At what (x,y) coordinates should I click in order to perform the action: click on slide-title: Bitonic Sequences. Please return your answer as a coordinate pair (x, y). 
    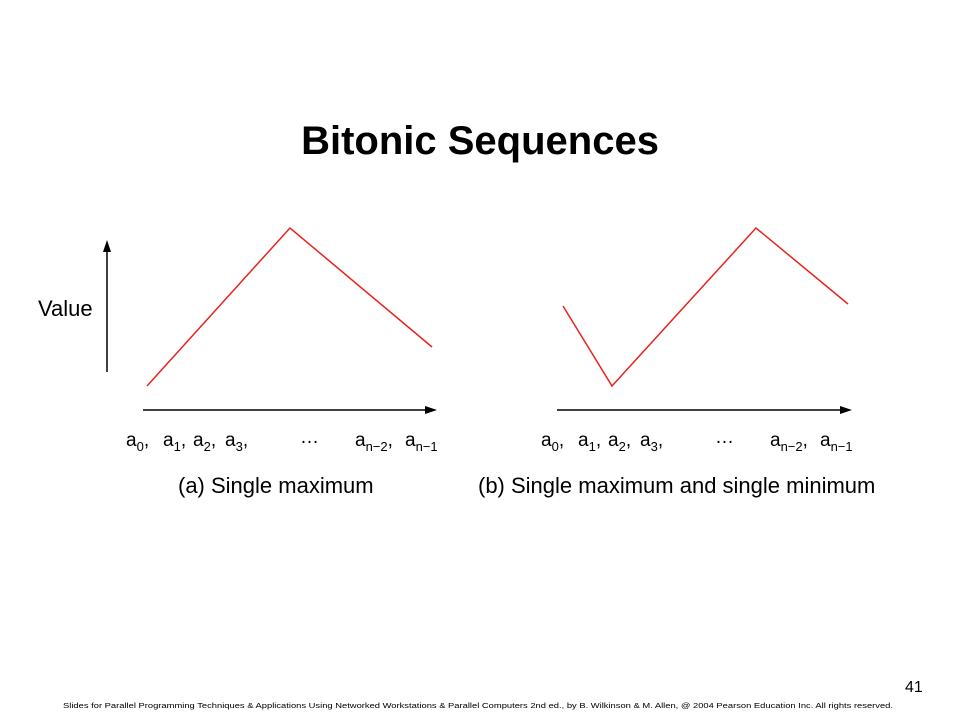
    Looking at the image, I should click on (480, 141).